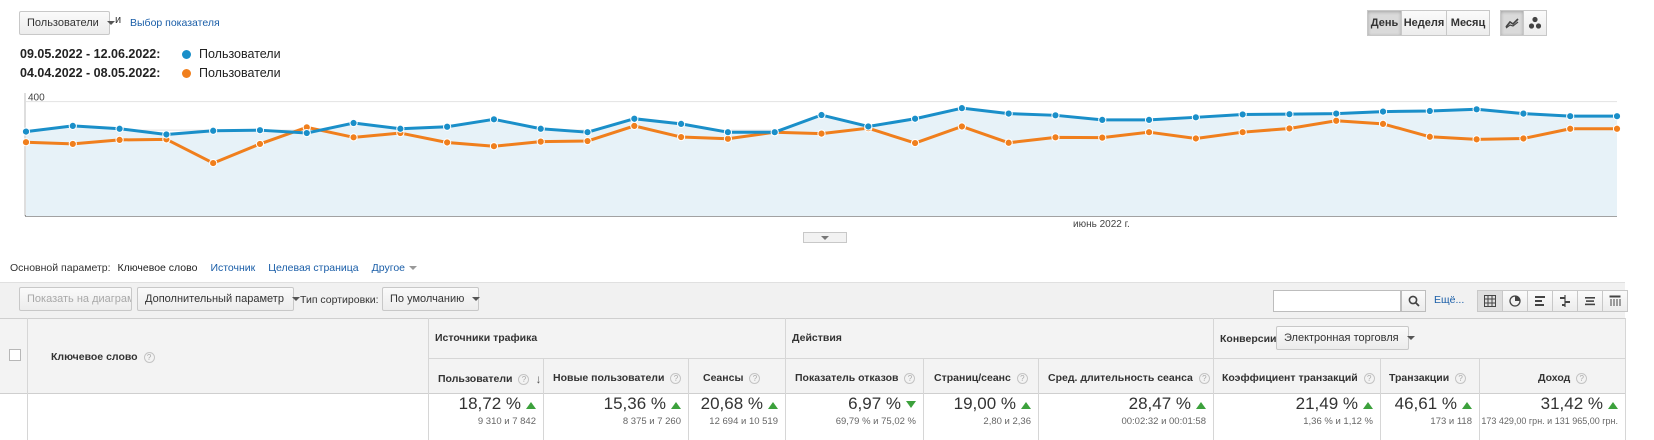  Describe the element at coordinates (855, 378) in the screenshot. I see `column-header-bounce-rate: Показатель отказов?` at that location.